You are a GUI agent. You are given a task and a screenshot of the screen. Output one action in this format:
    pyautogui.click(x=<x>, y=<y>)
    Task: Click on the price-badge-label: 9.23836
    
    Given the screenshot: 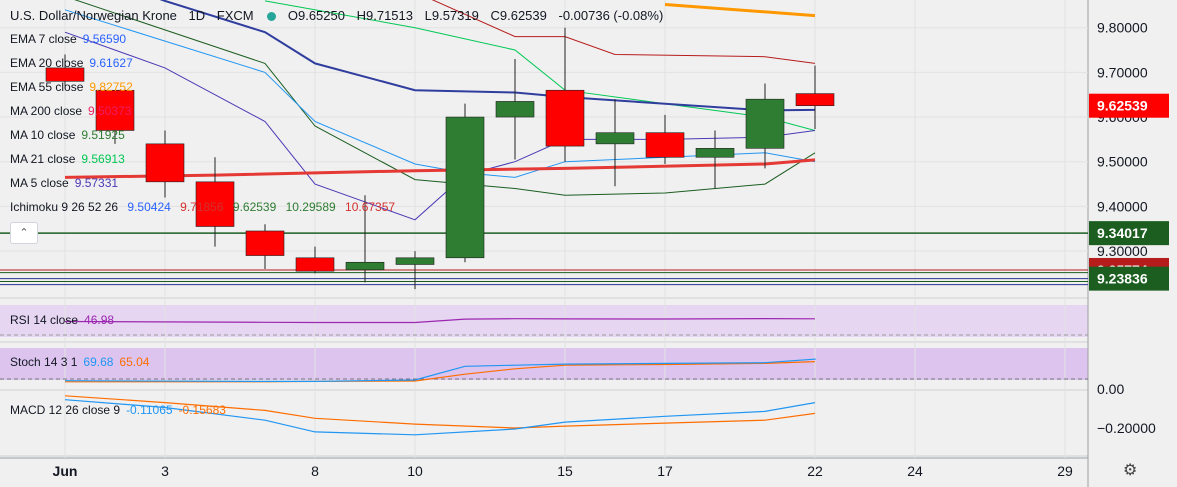 What is the action you would take?
    pyautogui.click(x=1122, y=279)
    